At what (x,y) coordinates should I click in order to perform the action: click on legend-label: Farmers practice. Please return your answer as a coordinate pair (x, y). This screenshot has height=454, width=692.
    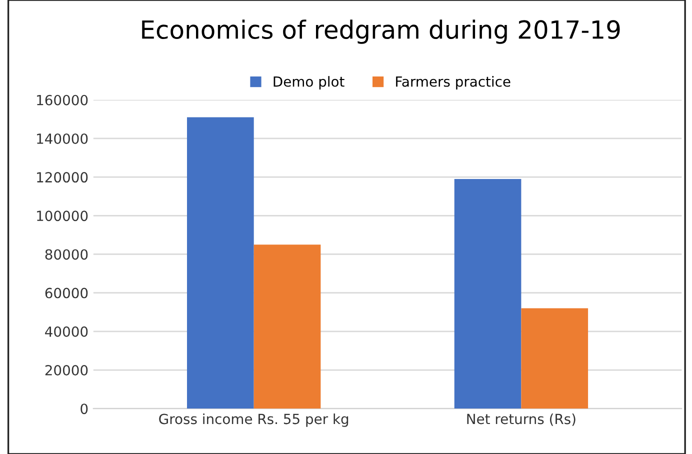
    Looking at the image, I should click on (453, 83).